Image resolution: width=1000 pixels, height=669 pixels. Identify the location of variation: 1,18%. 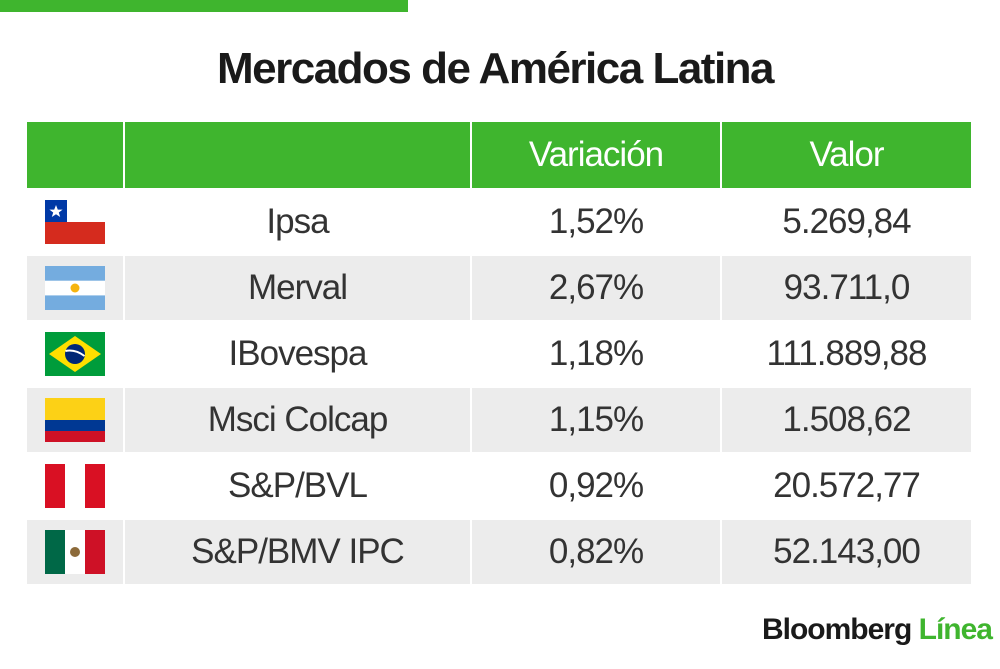
(596, 354).